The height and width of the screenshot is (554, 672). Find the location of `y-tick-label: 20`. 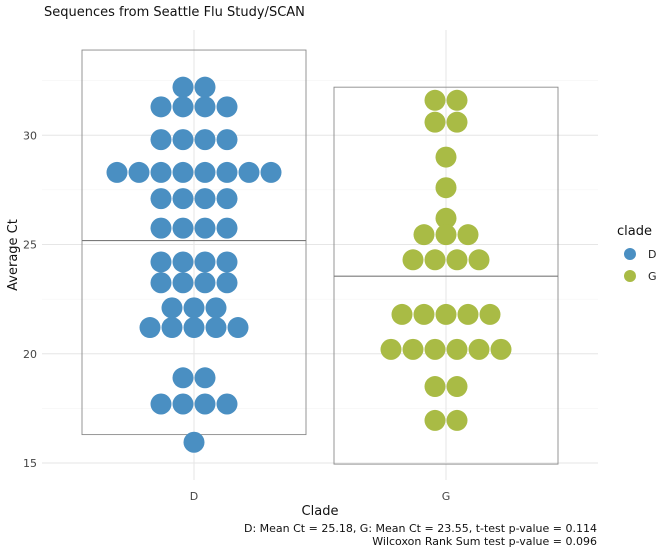

y-tick-label: 20 is located at coordinates (30, 354).